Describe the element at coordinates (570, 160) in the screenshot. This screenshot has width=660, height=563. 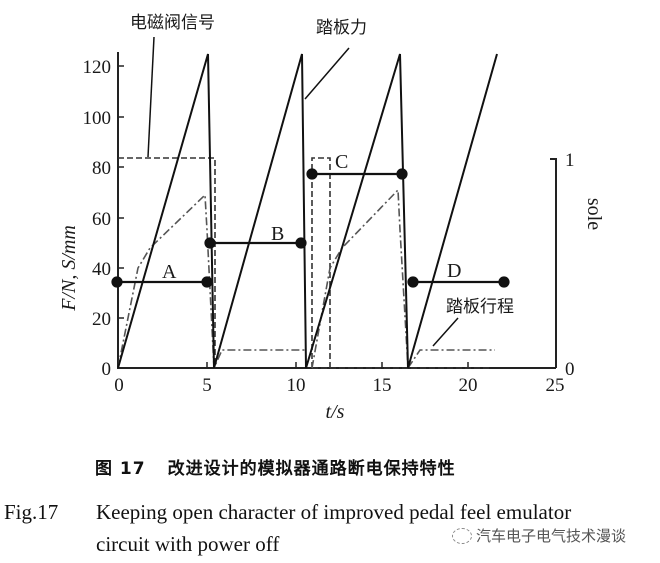
I see `right-tick-1: 1` at that location.